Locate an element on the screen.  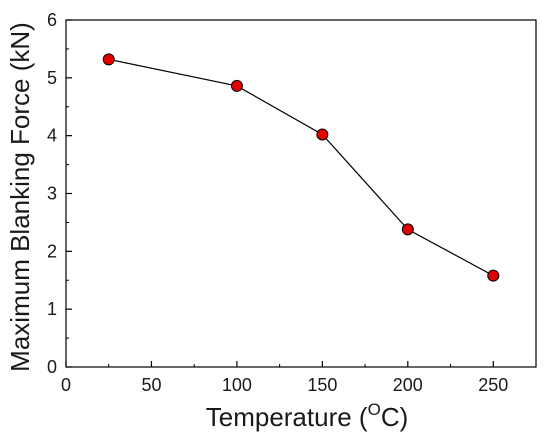
x-tick-label: 100 is located at coordinates (237, 385).